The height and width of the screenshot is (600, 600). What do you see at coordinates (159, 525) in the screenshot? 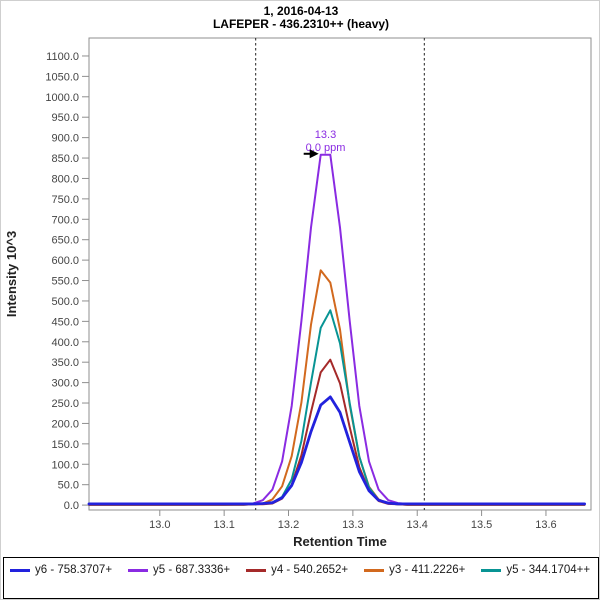
I see `x-axis-tick-label: 13.0` at bounding box center [159, 525].